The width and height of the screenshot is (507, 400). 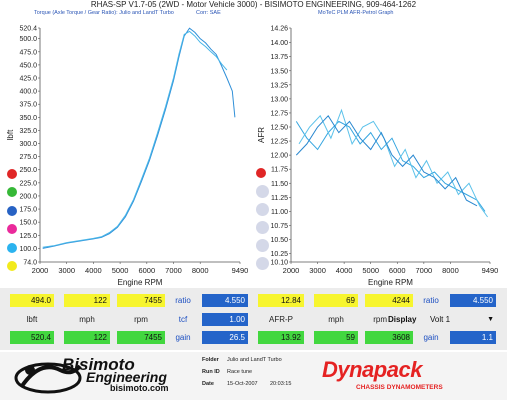 What do you see at coordinates (12, 266) in the screenshot?
I see `series-button-yellow` at bounding box center [12, 266].